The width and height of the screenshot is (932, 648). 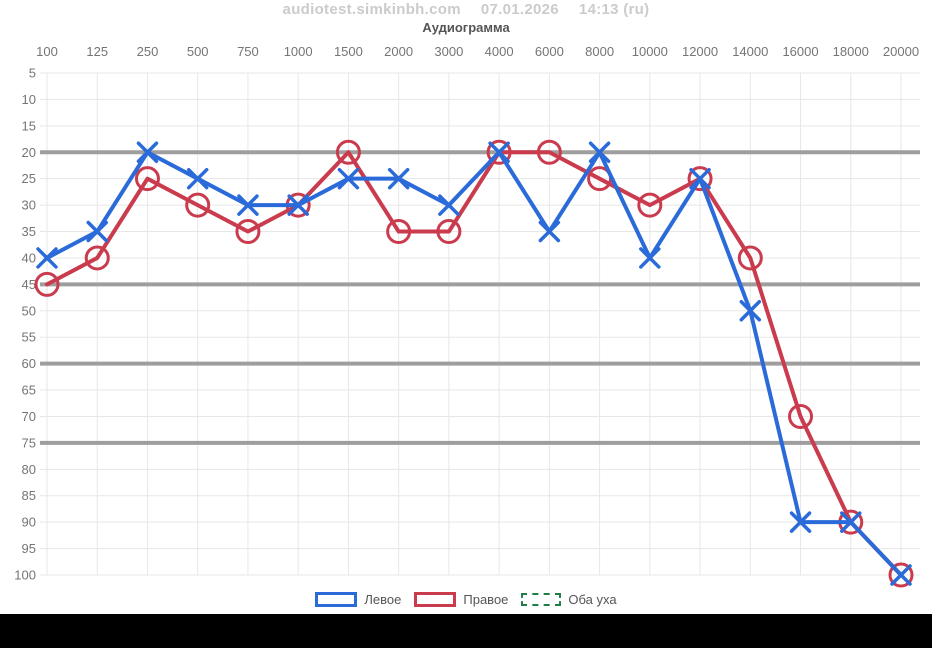 I want to click on svg-text: 250, so click(x=148, y=51).